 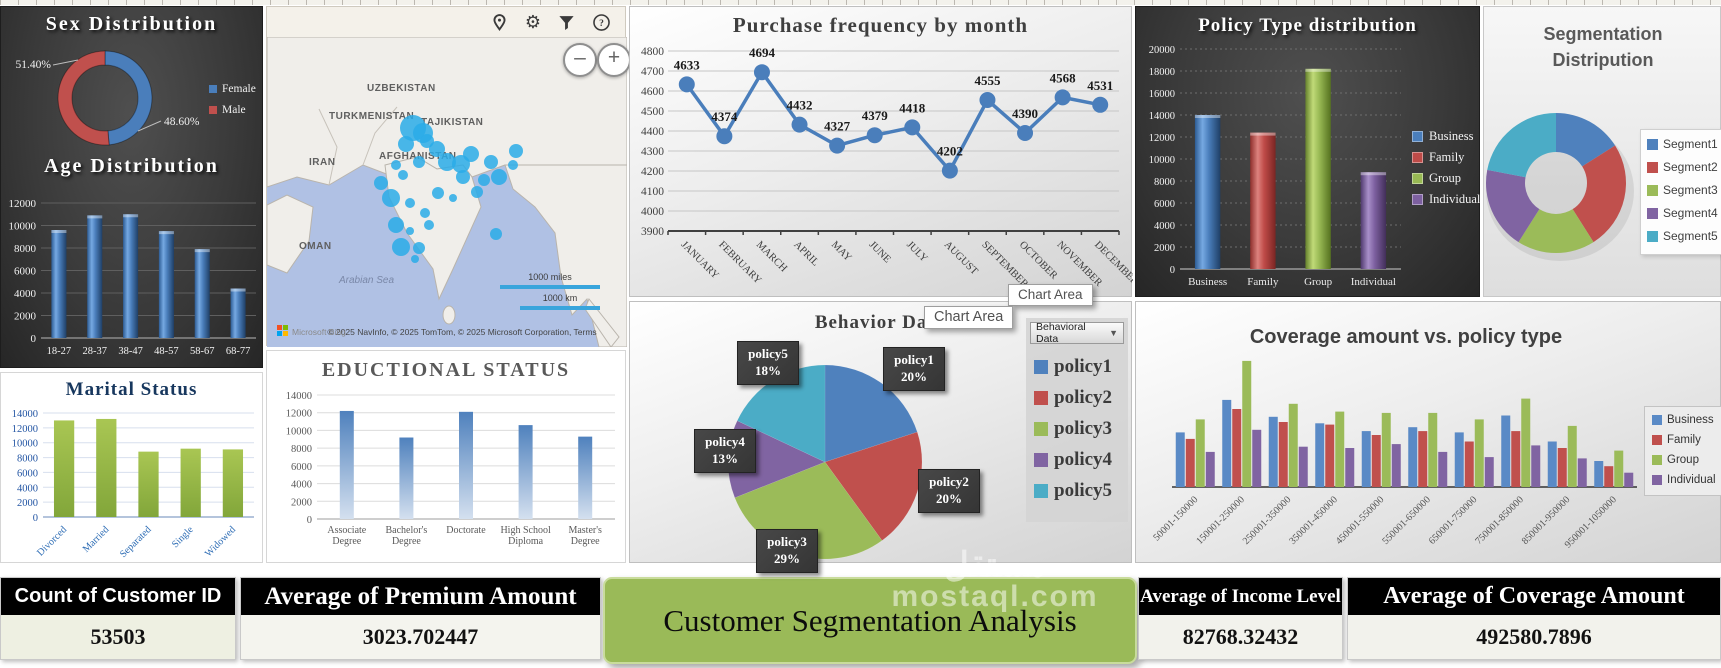 What do you see at coordinates (1210, 469) in the screenshot?
I see `bar-50001-150000-Individual` at bounding box center [1210, 469].